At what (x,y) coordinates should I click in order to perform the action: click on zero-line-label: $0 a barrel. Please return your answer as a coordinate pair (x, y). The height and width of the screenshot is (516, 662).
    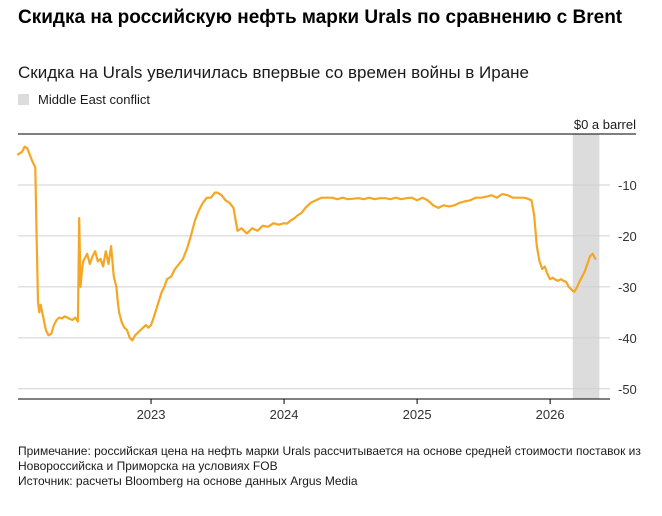
    Looking at the image, I should click on (605, 124).